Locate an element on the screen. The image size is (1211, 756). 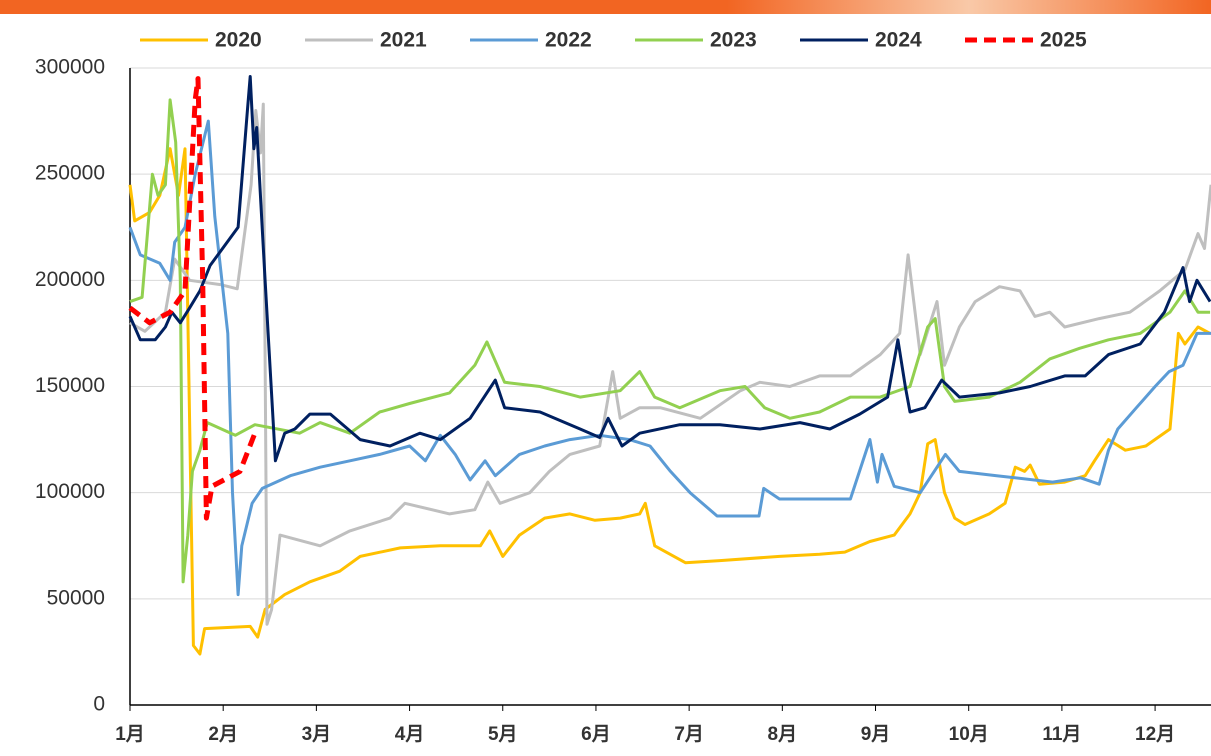
series-line is located at coordinates (193, 298).